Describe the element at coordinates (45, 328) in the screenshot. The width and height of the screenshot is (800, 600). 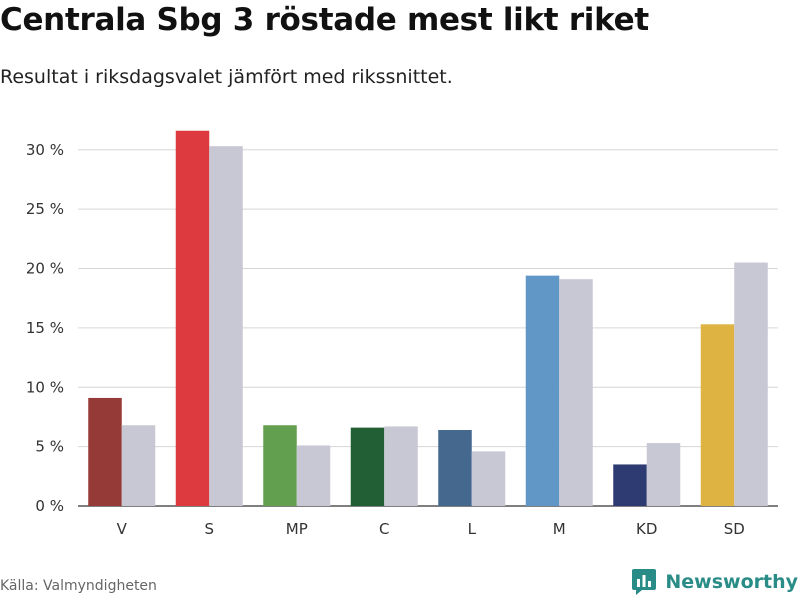
I see `y-tick-label: 15 %` at that location.